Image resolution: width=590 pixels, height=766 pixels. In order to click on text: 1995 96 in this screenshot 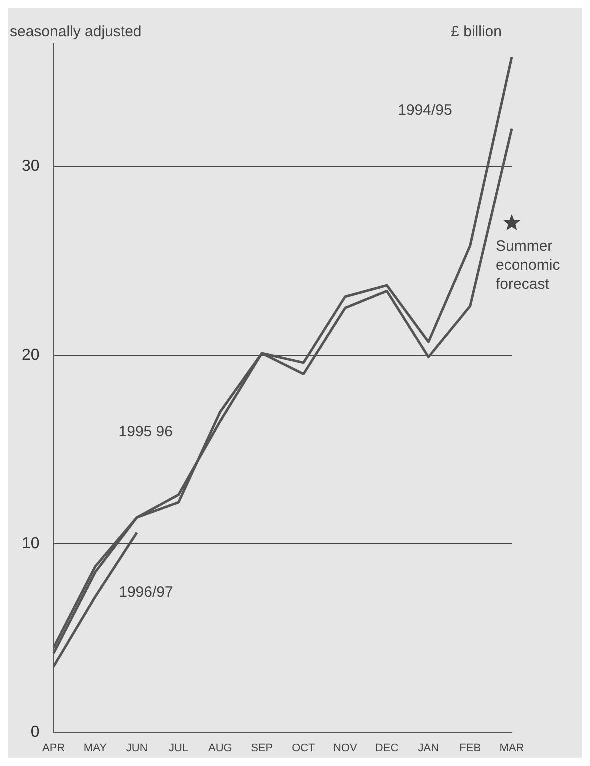, I will do `click(145, 432)`.